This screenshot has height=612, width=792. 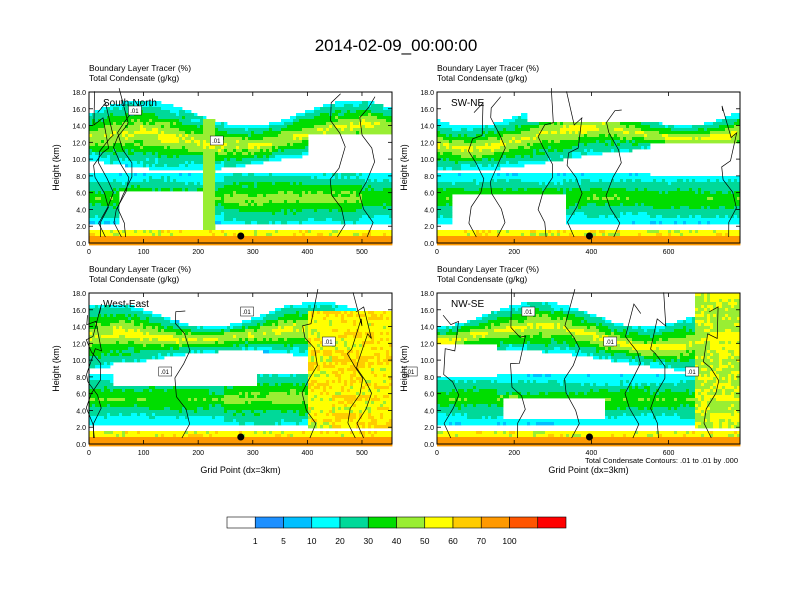 What do you see at coordinates (429, 227) in the screenshot?
I see `y-tick-label: 2.0` at bounding box center [429, 227].